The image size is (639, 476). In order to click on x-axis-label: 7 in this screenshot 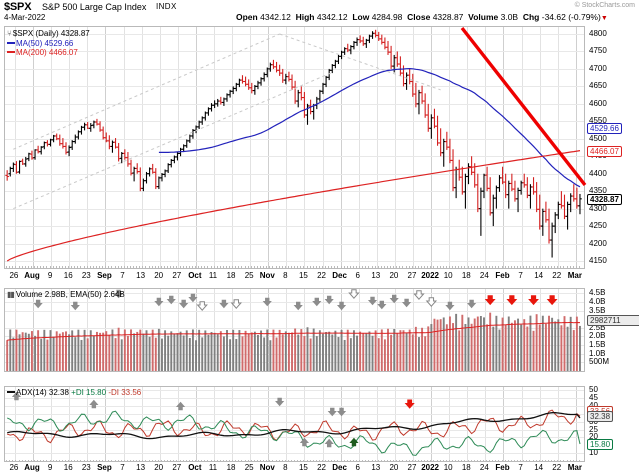, I will do `click(122, 275)`.